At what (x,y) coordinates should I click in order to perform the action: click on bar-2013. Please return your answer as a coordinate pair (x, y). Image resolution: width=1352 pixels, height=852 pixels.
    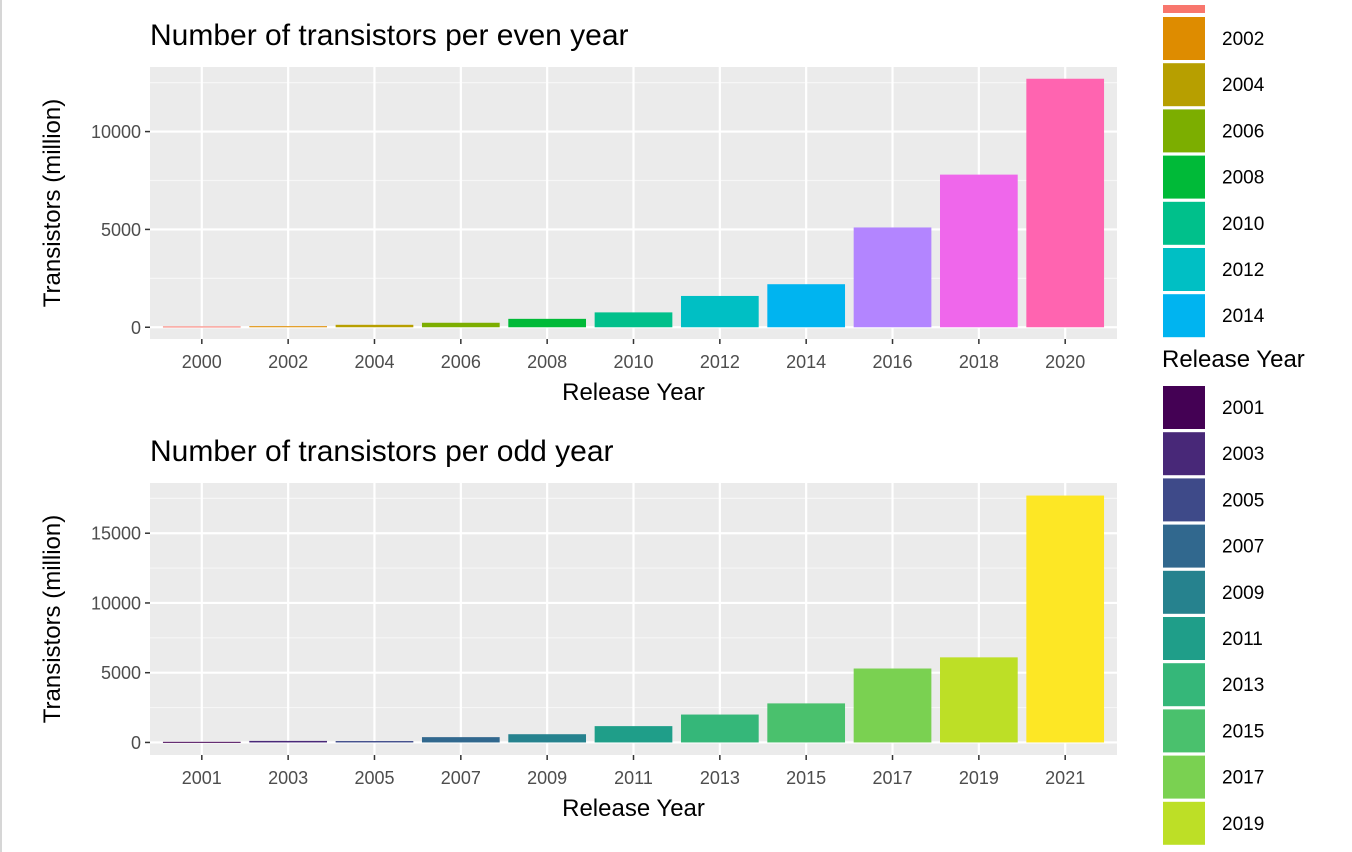
    Looking at the image, I should click on (719, 728).